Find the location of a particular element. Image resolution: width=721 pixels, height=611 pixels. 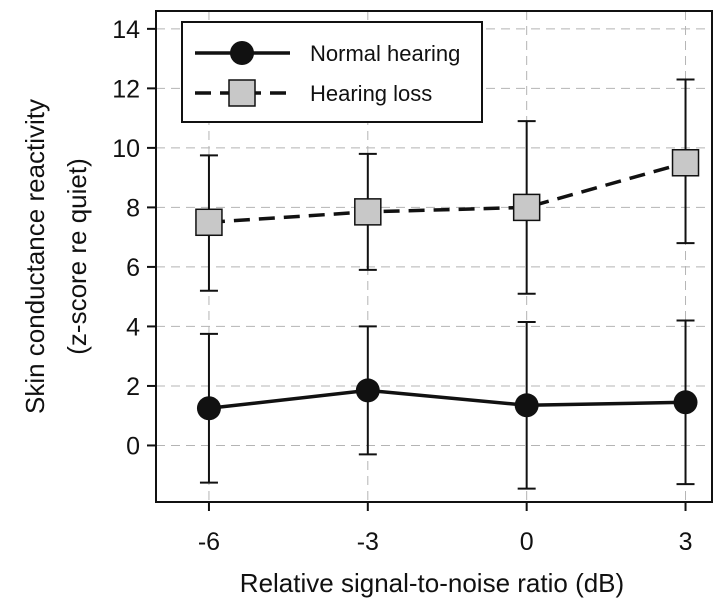

y-tick-label: 4 is located at coordinates (133, 327).